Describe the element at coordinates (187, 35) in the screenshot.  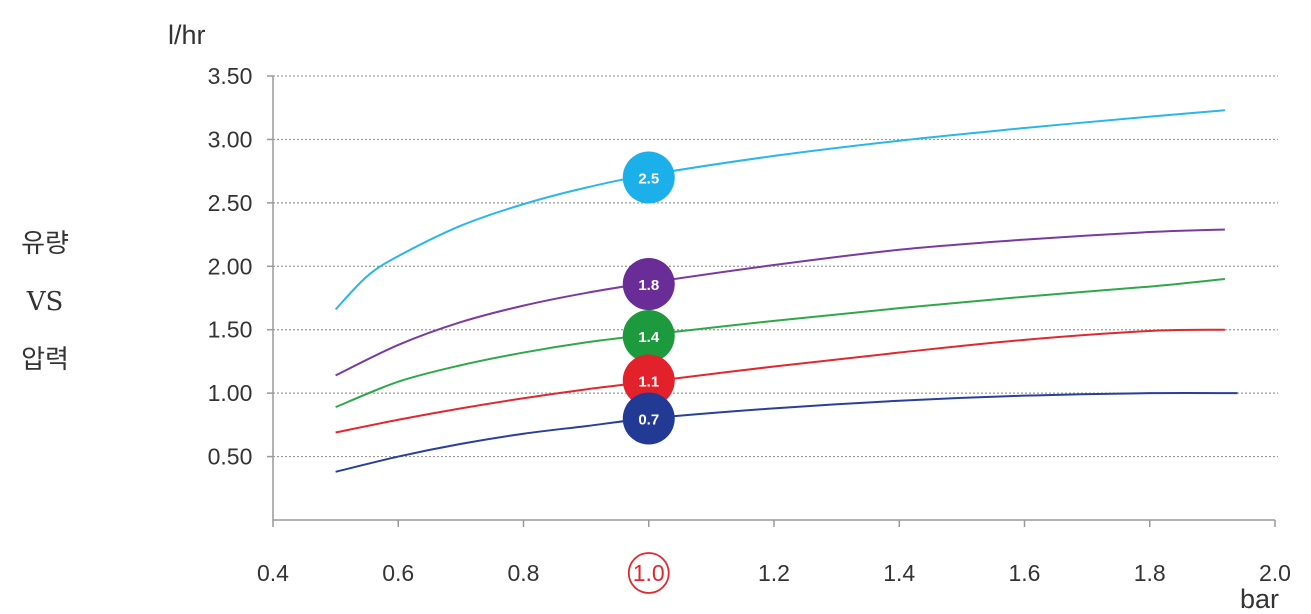
I see `y-axis-unit: l/hr` at that location.